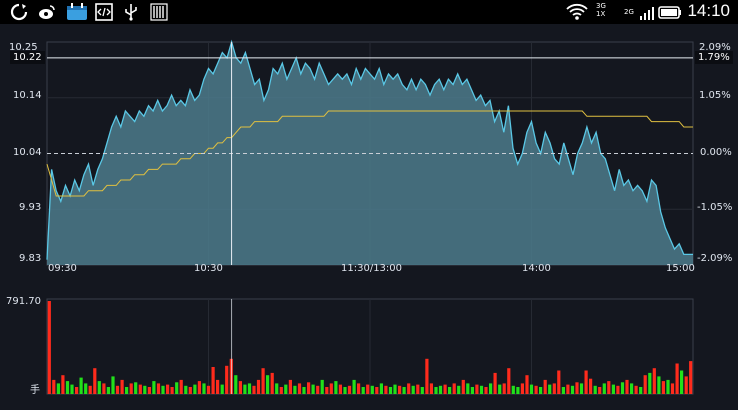 This screenshot has height=410, width=738. Describe the element at coordinates (27, 57) in the screenshot. I see `crosshair-price-label: 10.22` at that location.